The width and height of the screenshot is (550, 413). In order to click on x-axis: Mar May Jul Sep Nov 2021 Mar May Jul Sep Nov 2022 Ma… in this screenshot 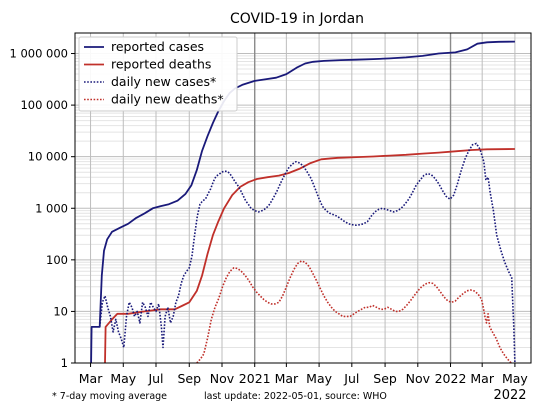, I will do `click(303, 374)`.